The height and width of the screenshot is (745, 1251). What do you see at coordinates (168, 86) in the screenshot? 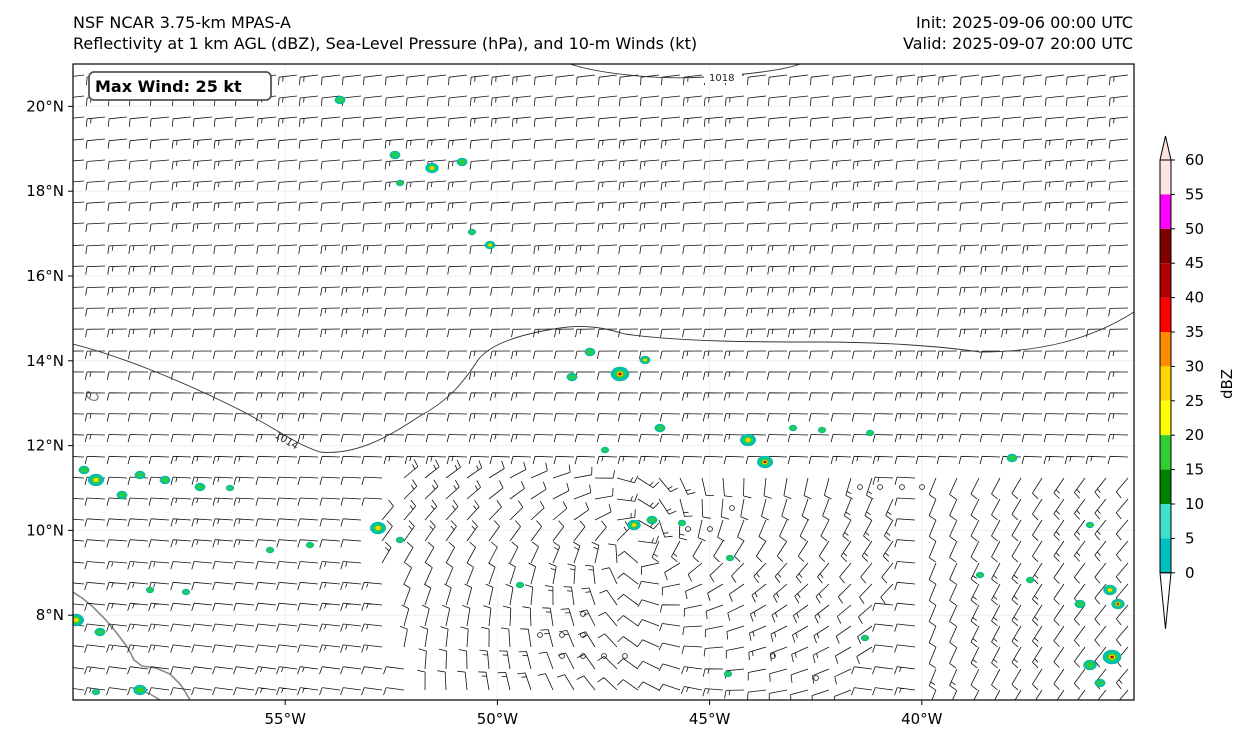
I see `max-wind-label: Max Wind: 25 kt` at bounding box center [168, 86].